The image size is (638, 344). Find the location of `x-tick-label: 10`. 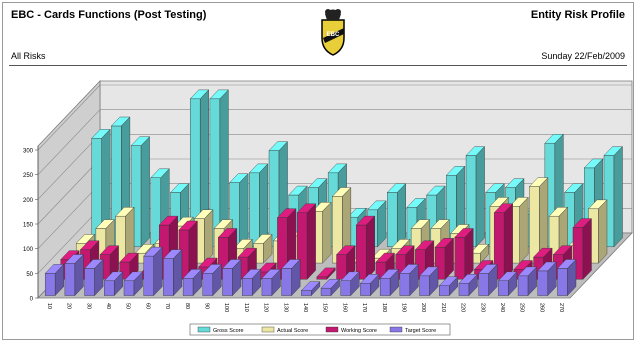

x-tick-label: 10 is located at coordinates (49, 306).